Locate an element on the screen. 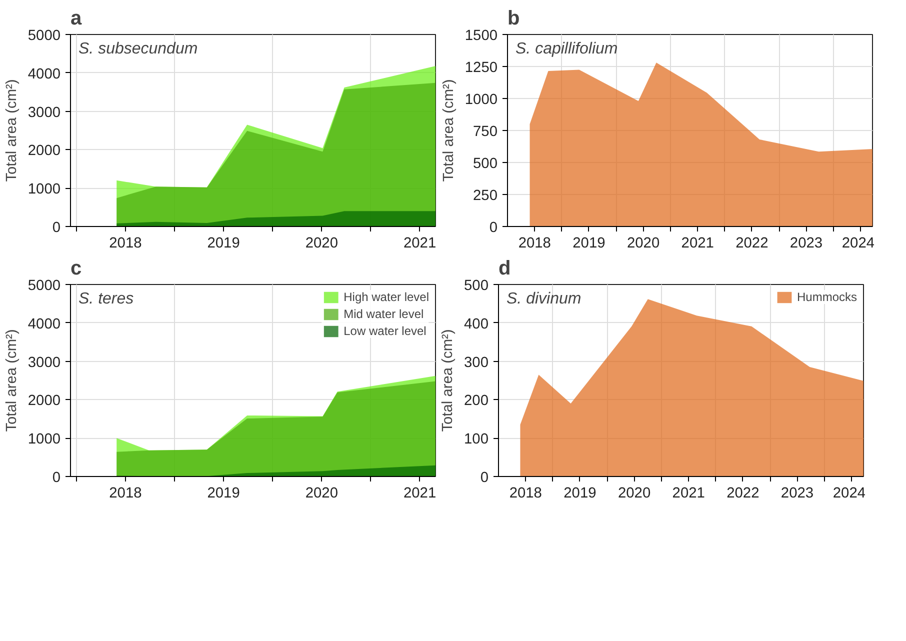 The width and height of the screenshot is (906, 641). y-tick-label: 750 is located at coordinates (485, 132).